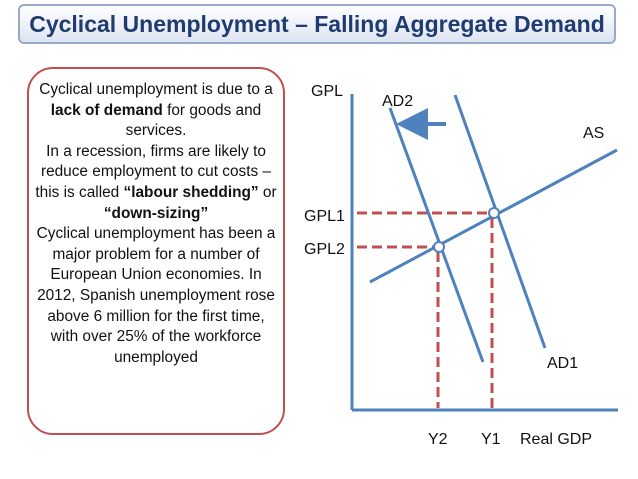  I want to click on ad1-label: AD1, so click(562, 363).